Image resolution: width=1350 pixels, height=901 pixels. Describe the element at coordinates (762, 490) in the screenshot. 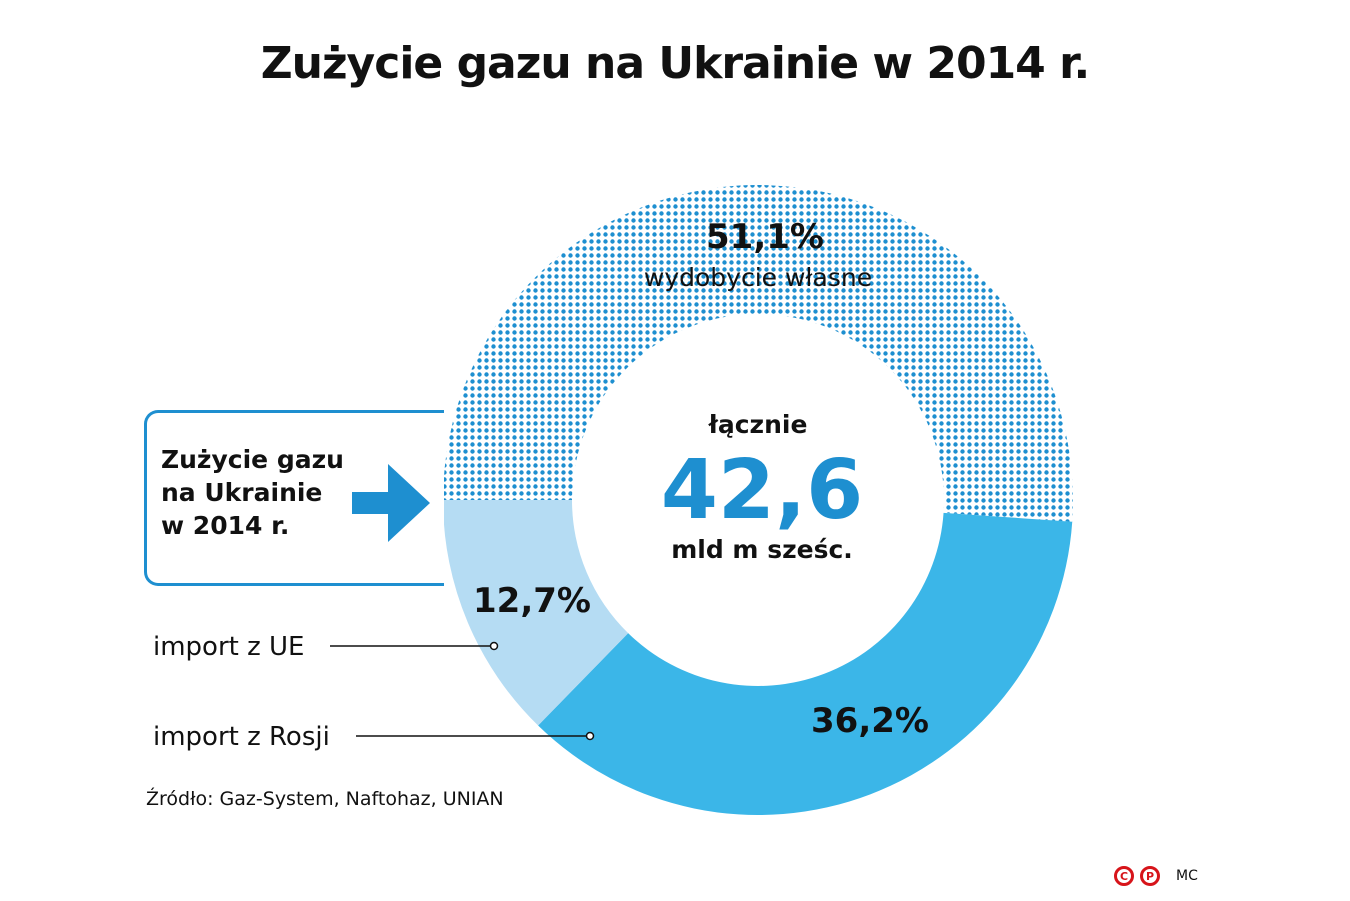

I see `center-total-value: 42,6` at that location.